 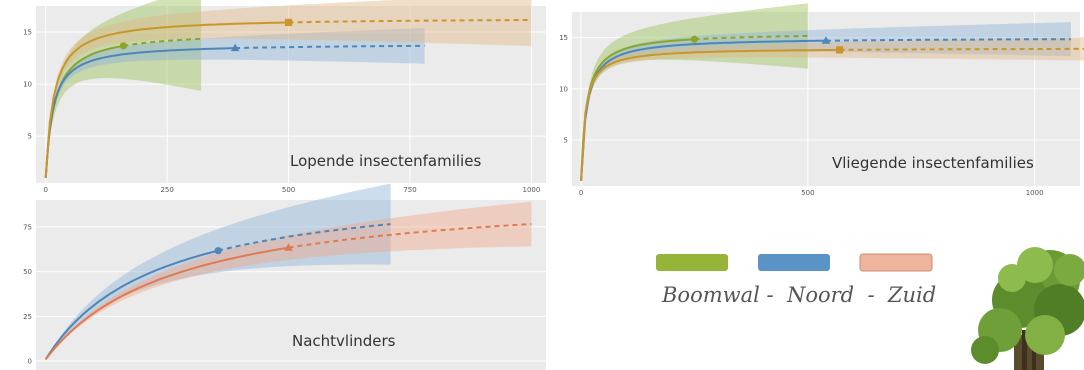 I want to click on ci-ribbon-noord, so click(x=235, y=103).